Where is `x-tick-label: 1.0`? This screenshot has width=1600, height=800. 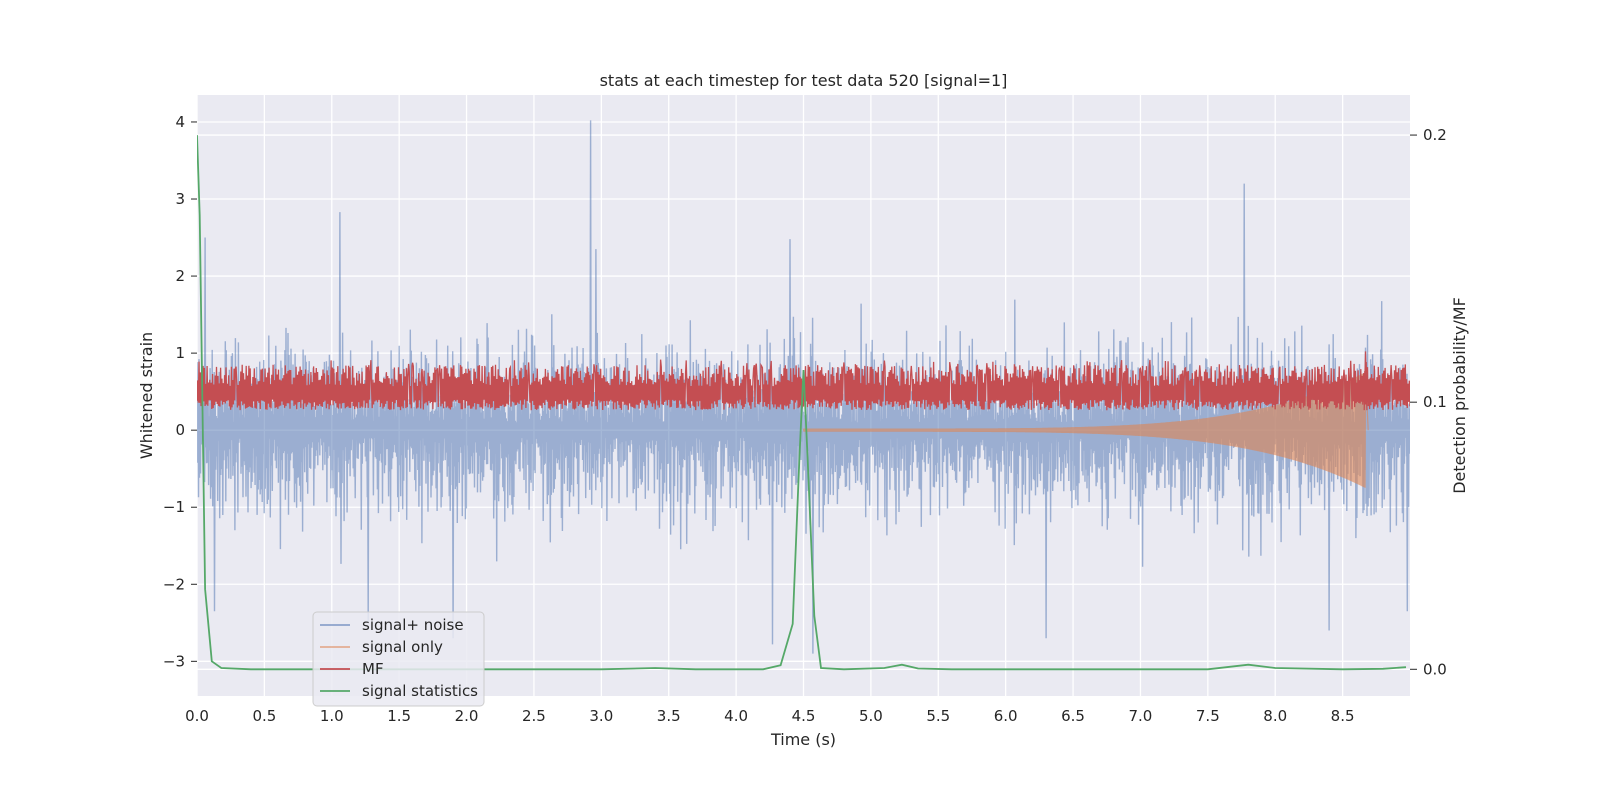
x-tick-label: 1.0 is located at coordinates (332, 716).